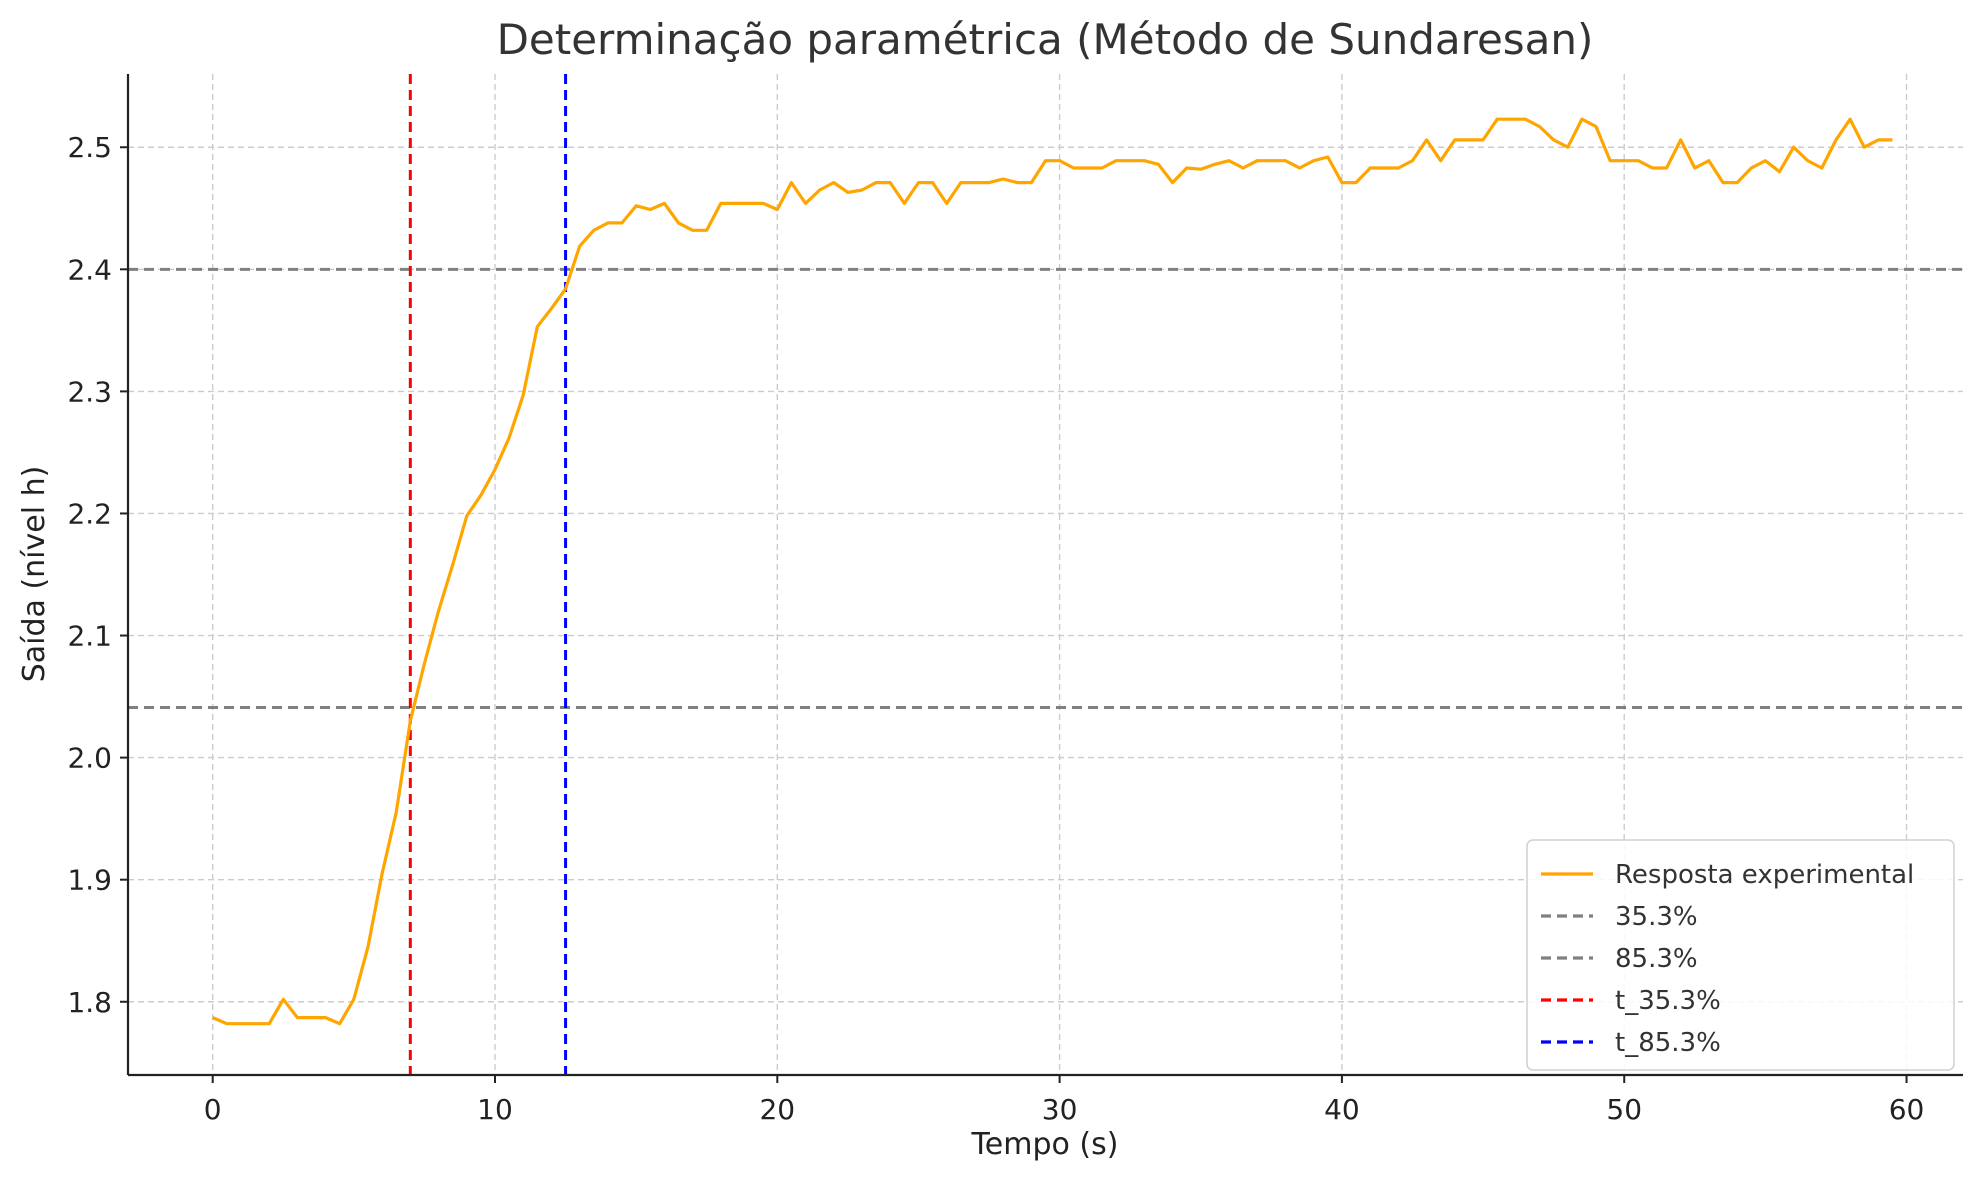 The width and height of the screenshot is (1979, 1180). What do you see at coordinates (1656, 917) in the screenshot?
I see `legend-label: 35.3%` at bounding box center [1656, 917].